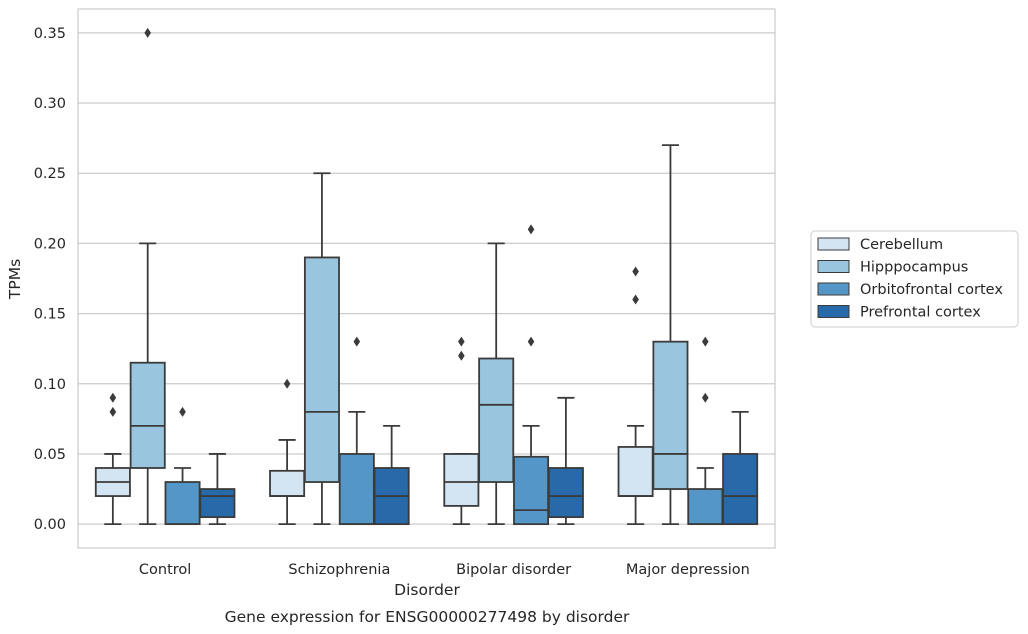 Image resolution: width=1028 pixels, height=634 pixels. I want to click on y-tick-labels: 0.00 0.05 0.10 0.15 0.20 0.25 0.30 0.35, so click(50, 279).